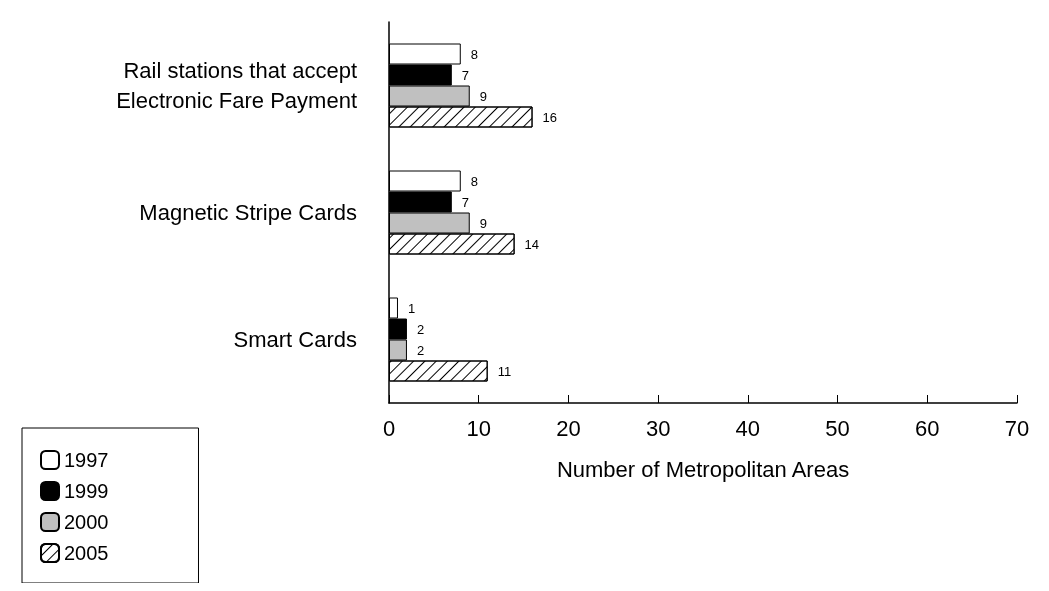 Image resolution: width=1049 pixels, height=591 pixels. I want to click on x-tick-label: 40, so click(748, 428).